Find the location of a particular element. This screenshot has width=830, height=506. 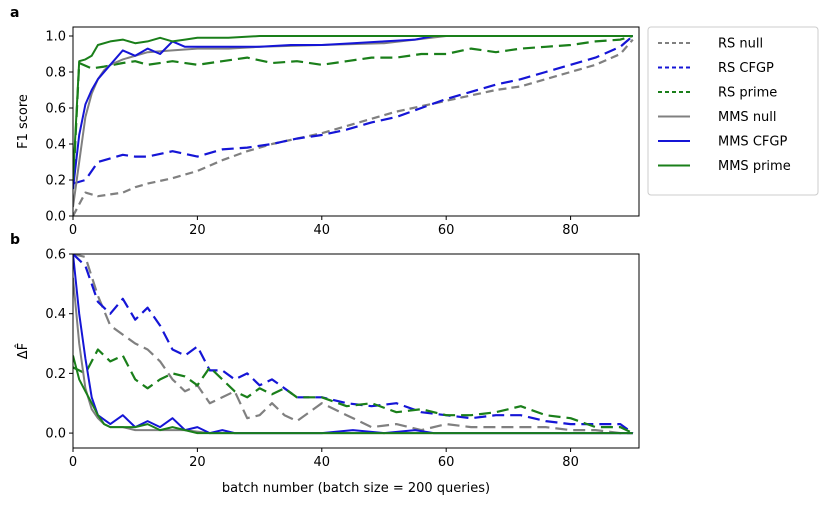

legend-box is located at coordinates (733, 111).